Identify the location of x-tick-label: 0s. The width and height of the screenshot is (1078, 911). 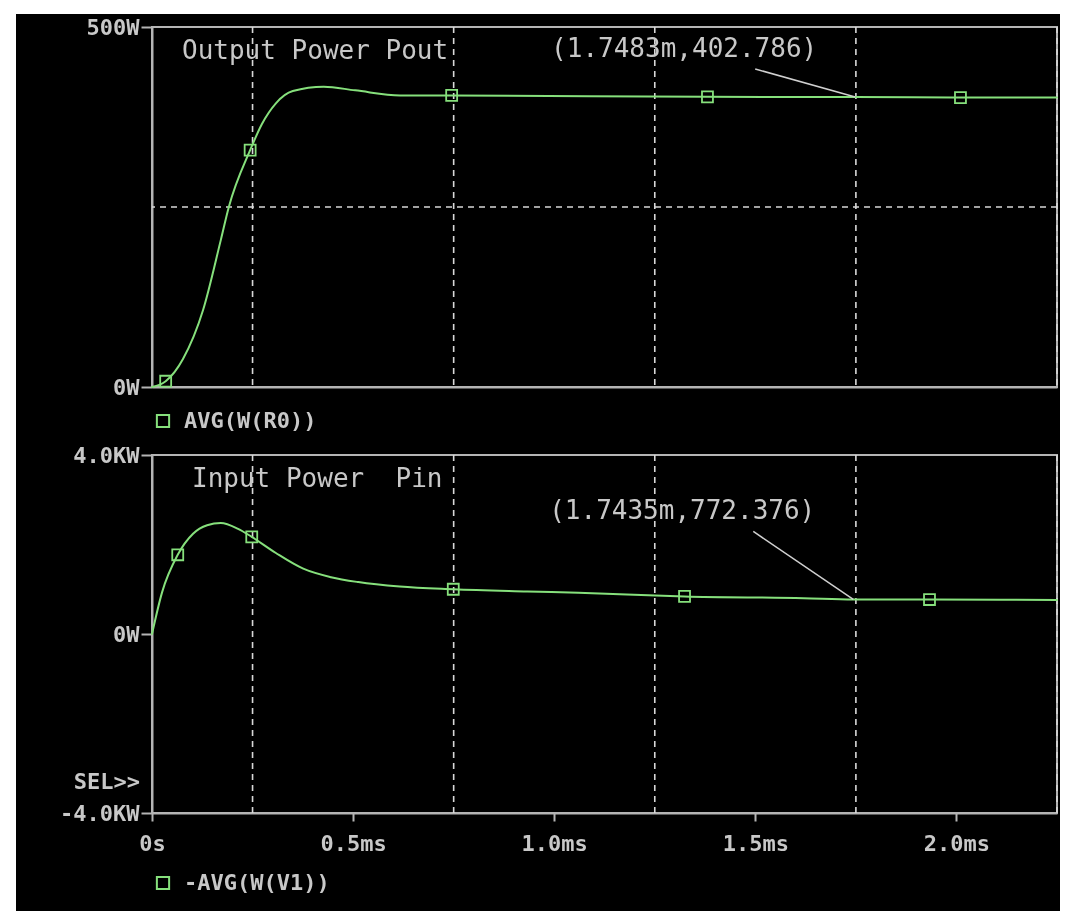
(152, 843).